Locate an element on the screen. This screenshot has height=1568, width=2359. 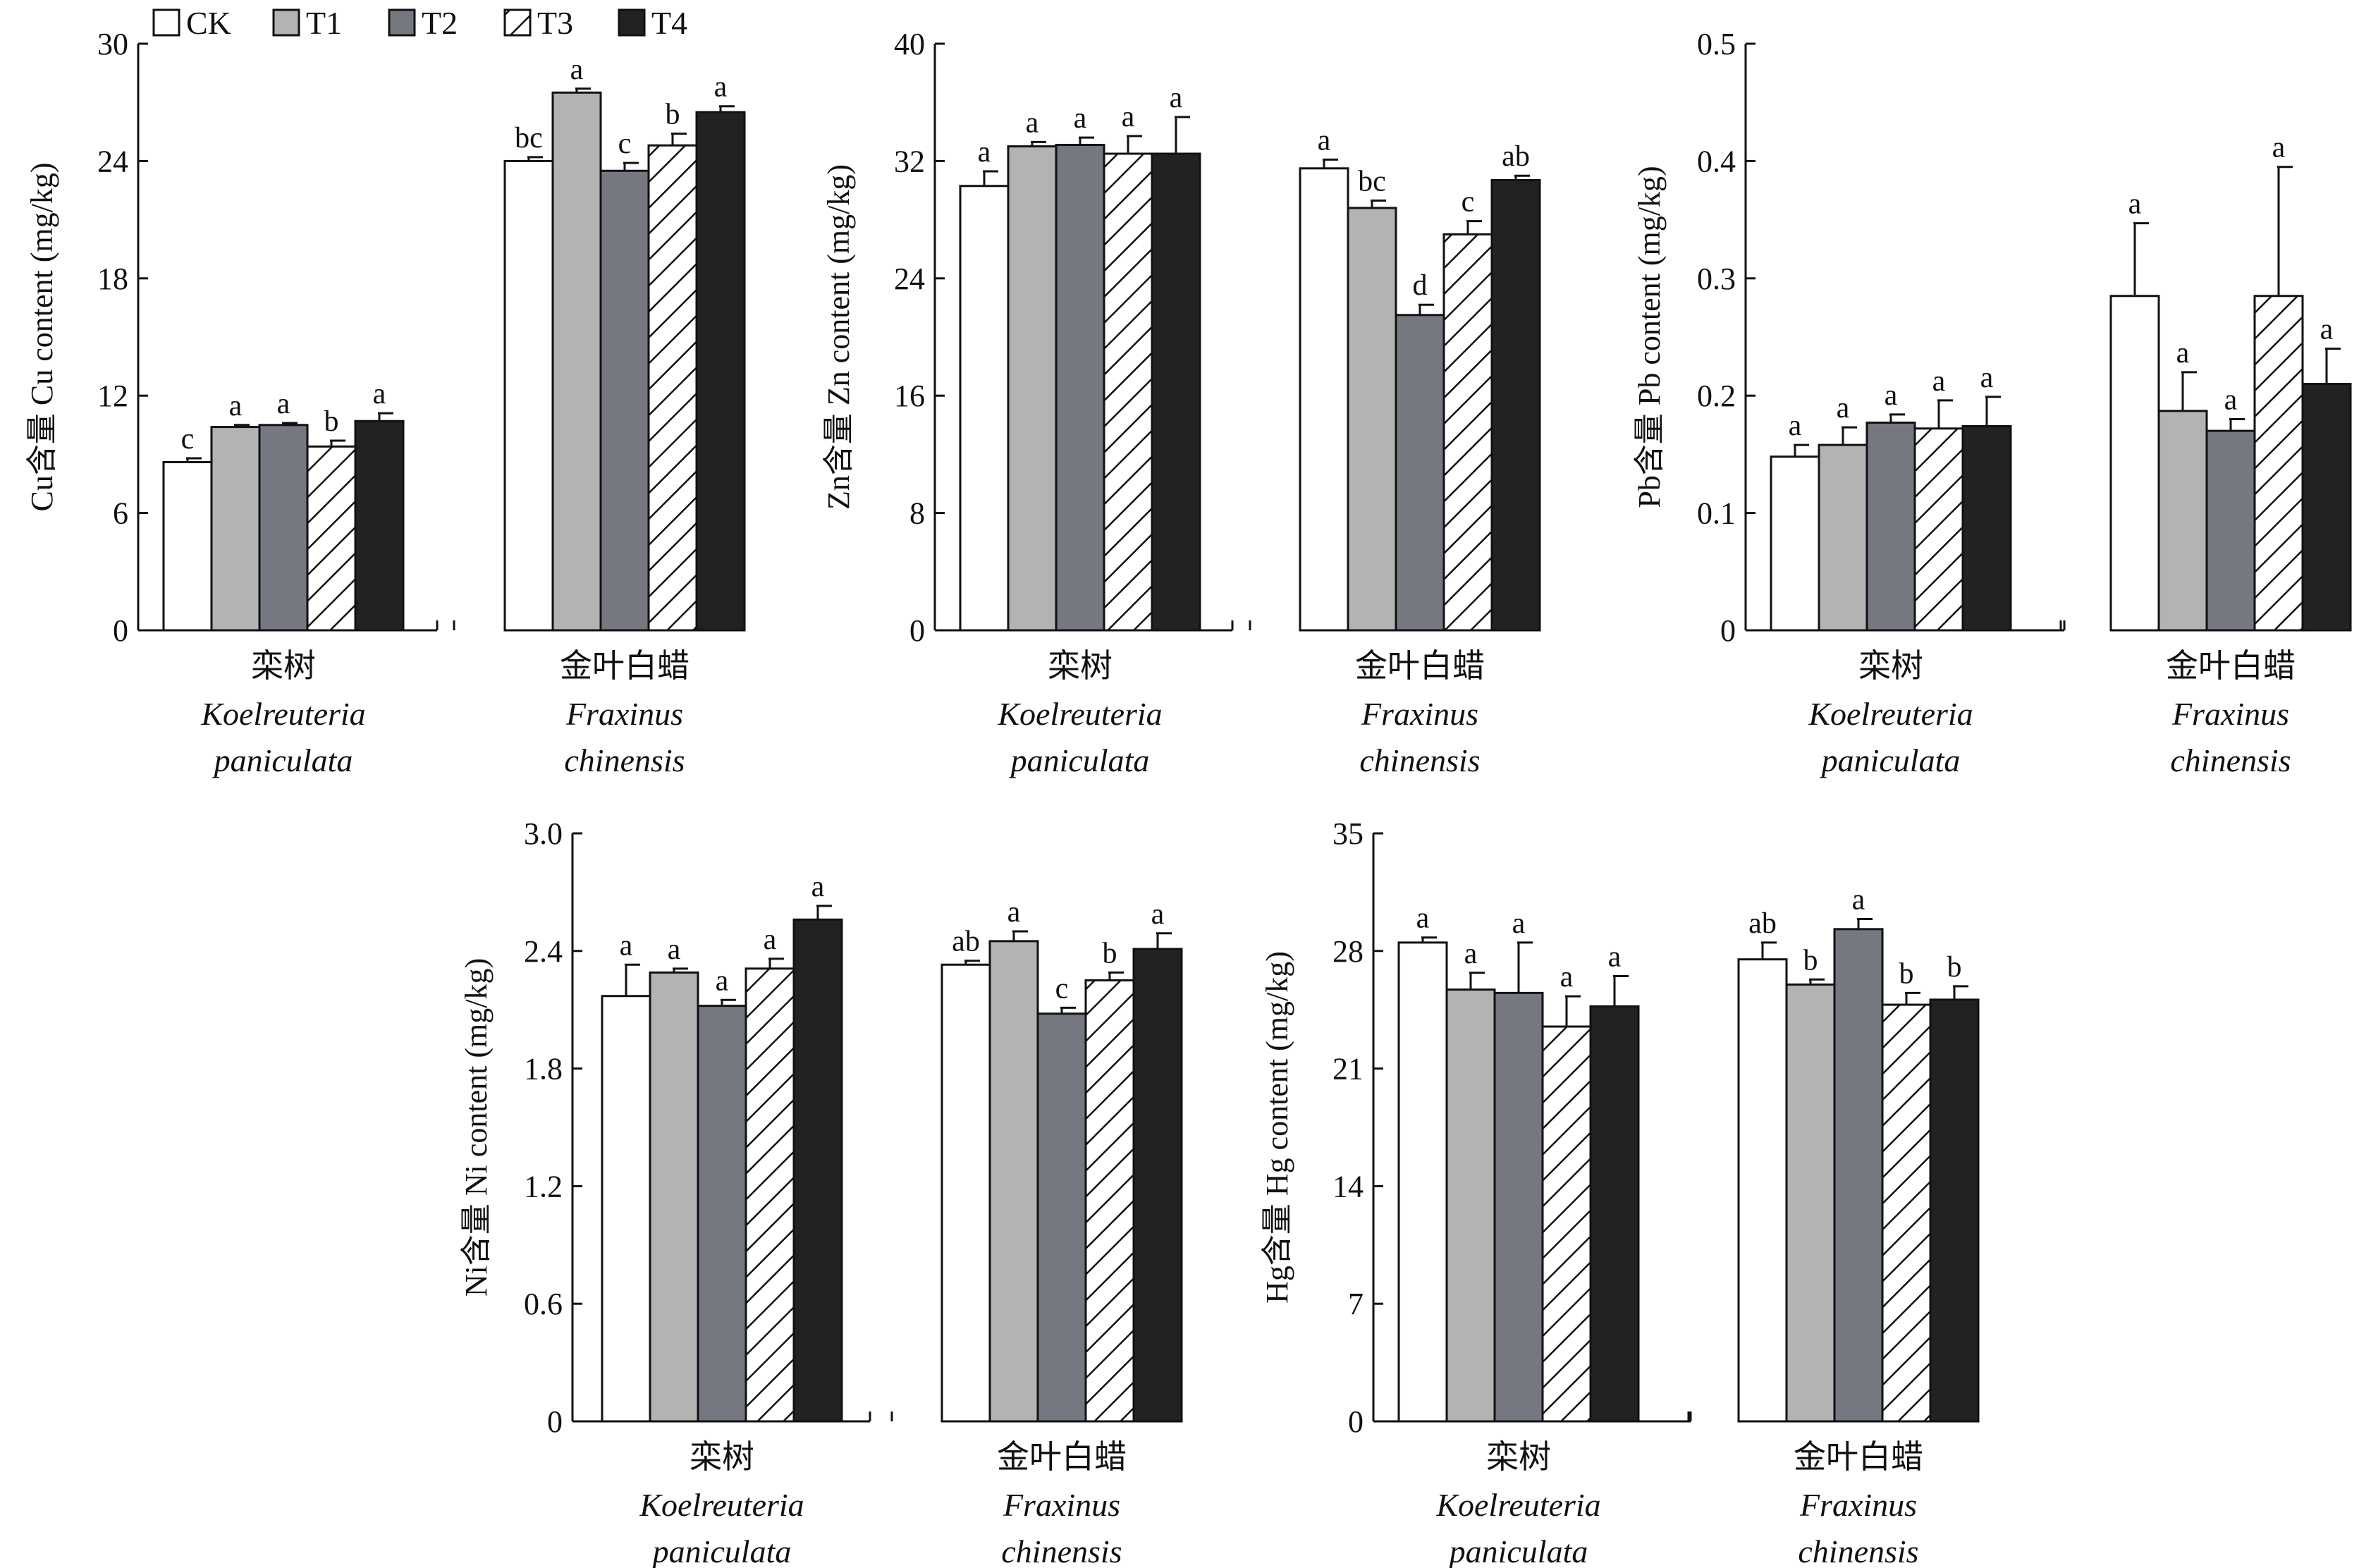
category-label-latin: paniculata is located at coordinates (1079, 760).